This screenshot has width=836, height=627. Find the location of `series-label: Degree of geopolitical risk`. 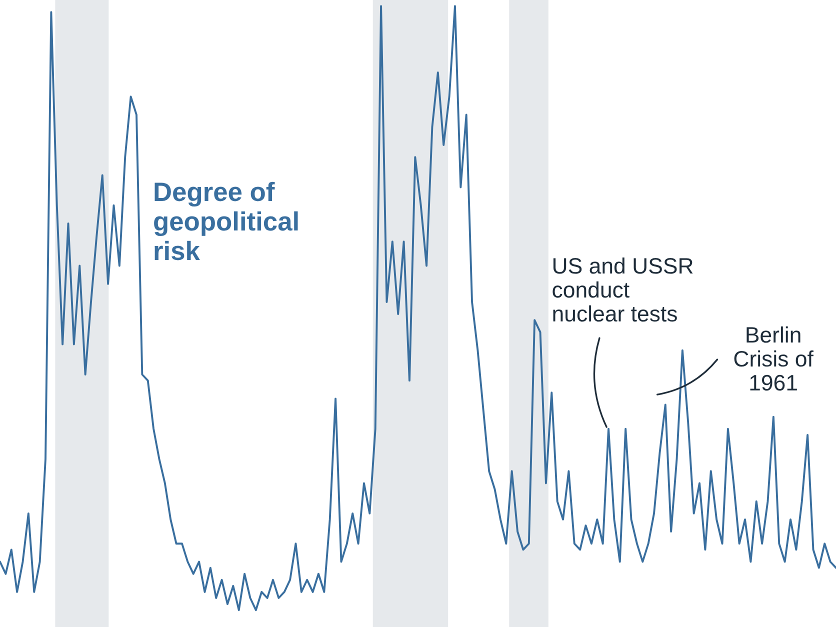

series-label: Degree of geopolitical risk is located at coordinates (226, 221).